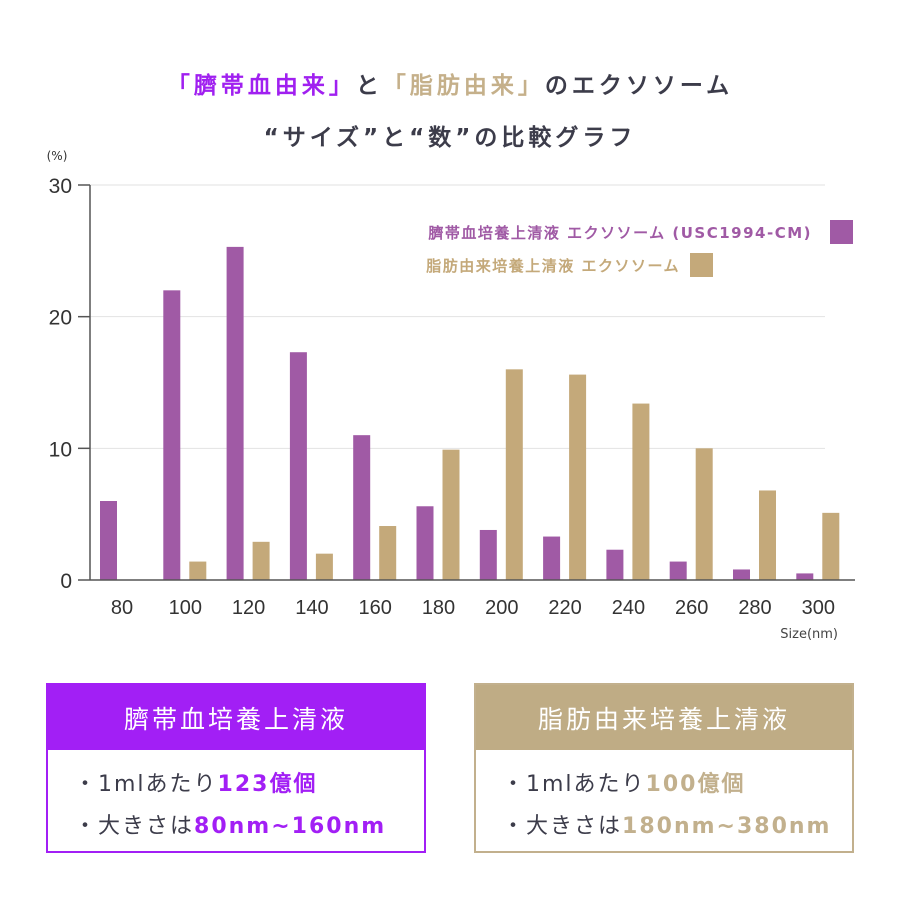 The image size is (900, 900). Describe the element at coordinates (463, 86) in the screenshot. I see `title-part-adipose: 「脂肪由来」` at that location.